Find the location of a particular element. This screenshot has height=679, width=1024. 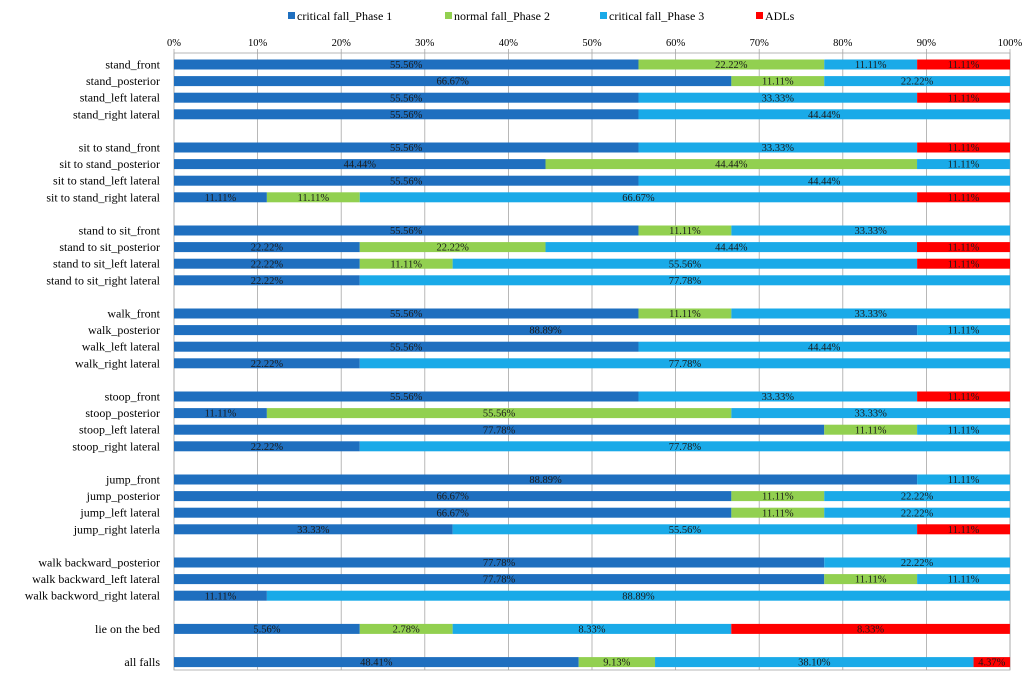

x-tick-label: 60% is located at coordinates (676, 43).